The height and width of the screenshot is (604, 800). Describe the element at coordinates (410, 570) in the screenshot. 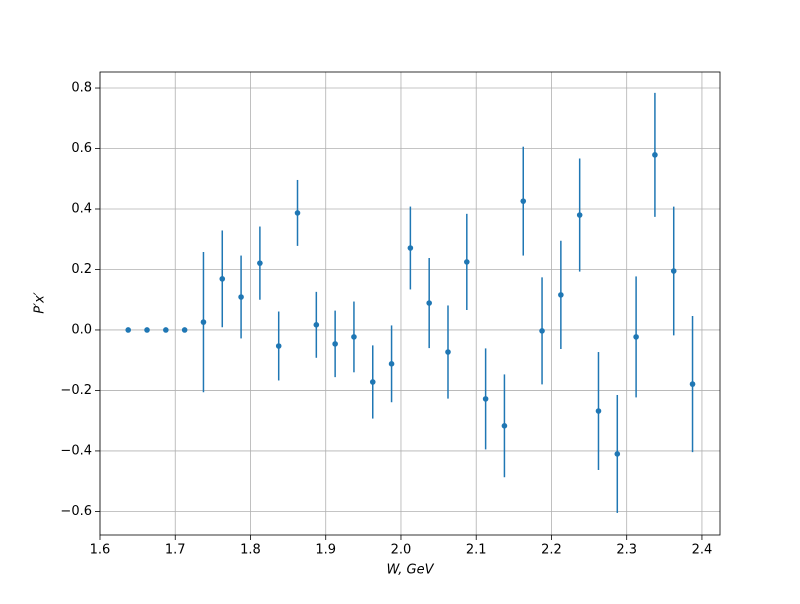

I see `x-axis-label: W, GeV` at that location.